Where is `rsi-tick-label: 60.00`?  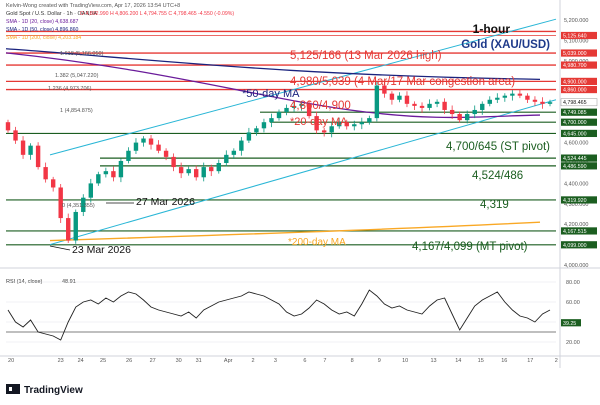
rsi-tick-label: 60.00 is located at coordinates (573, 303).